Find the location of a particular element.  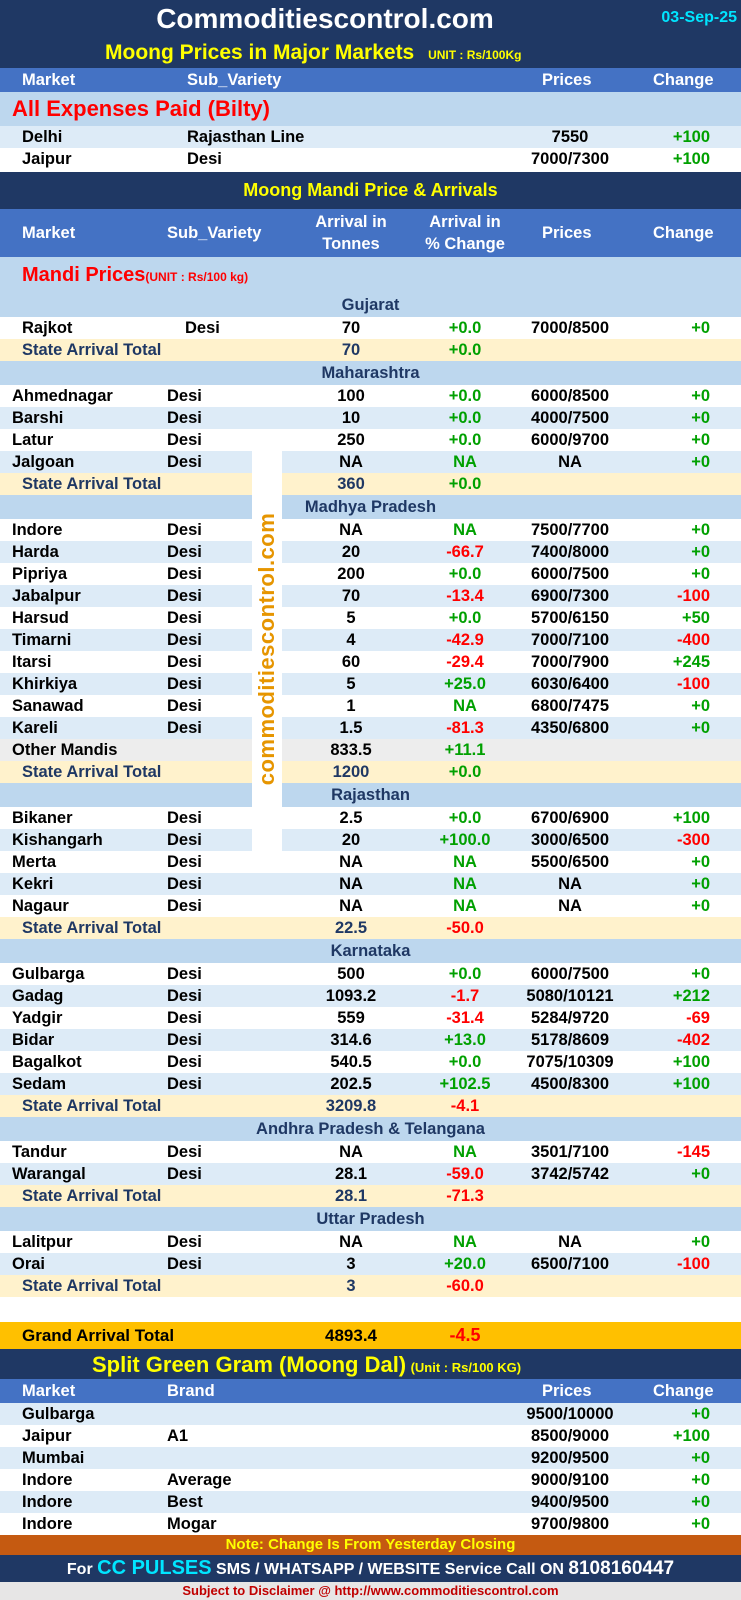

price: 4350/6800 is located at coordinates (570, 728).